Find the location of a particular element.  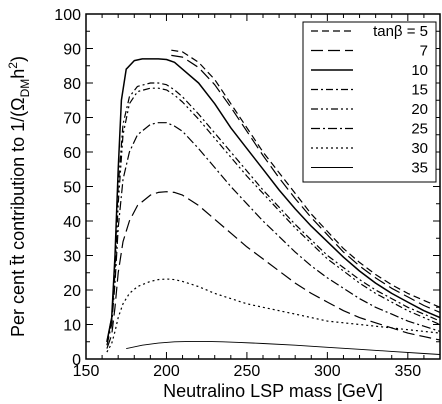

y-axis-title-sup: 2 is located at coordinates (13, 65).